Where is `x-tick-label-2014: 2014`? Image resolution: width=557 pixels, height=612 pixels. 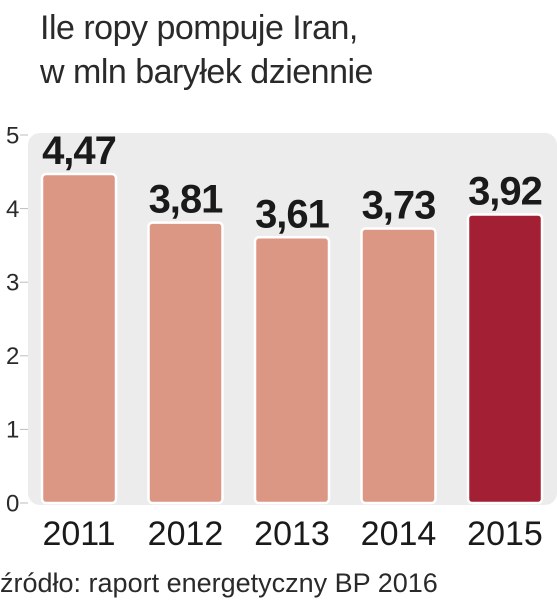 x-tick-label-2014: 2014 is located at coordinates (399, 534).